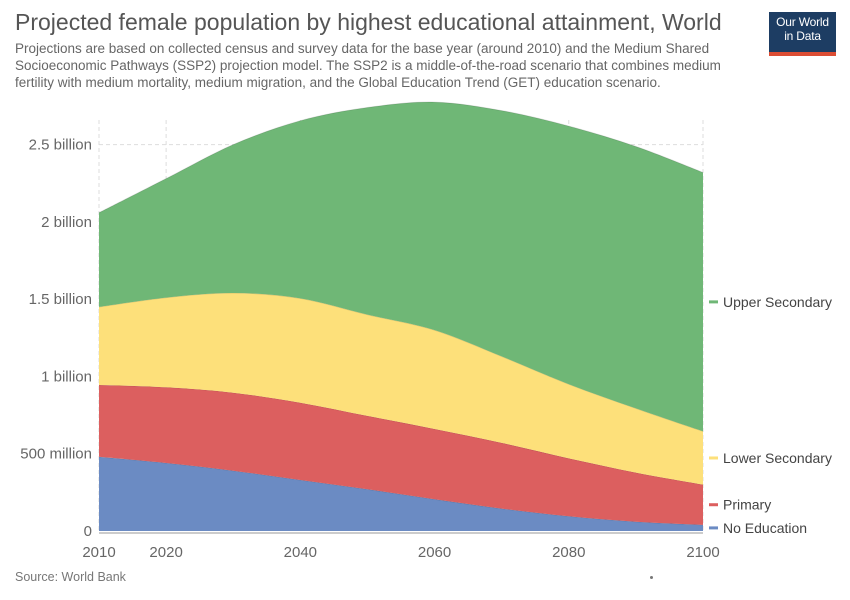 This screenshot has width=850, height=600. Describe the element at coordinates (651, 577) in the screenshot. I see `footer-dot` at that location.